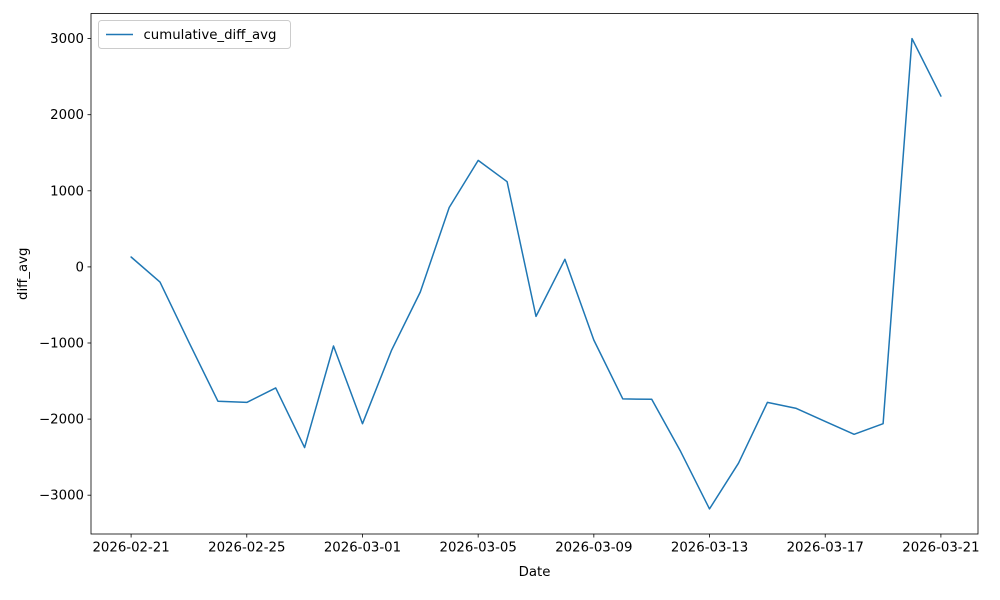  I want to click on x-tick-label: 2026-03-01, so click(362, 548).